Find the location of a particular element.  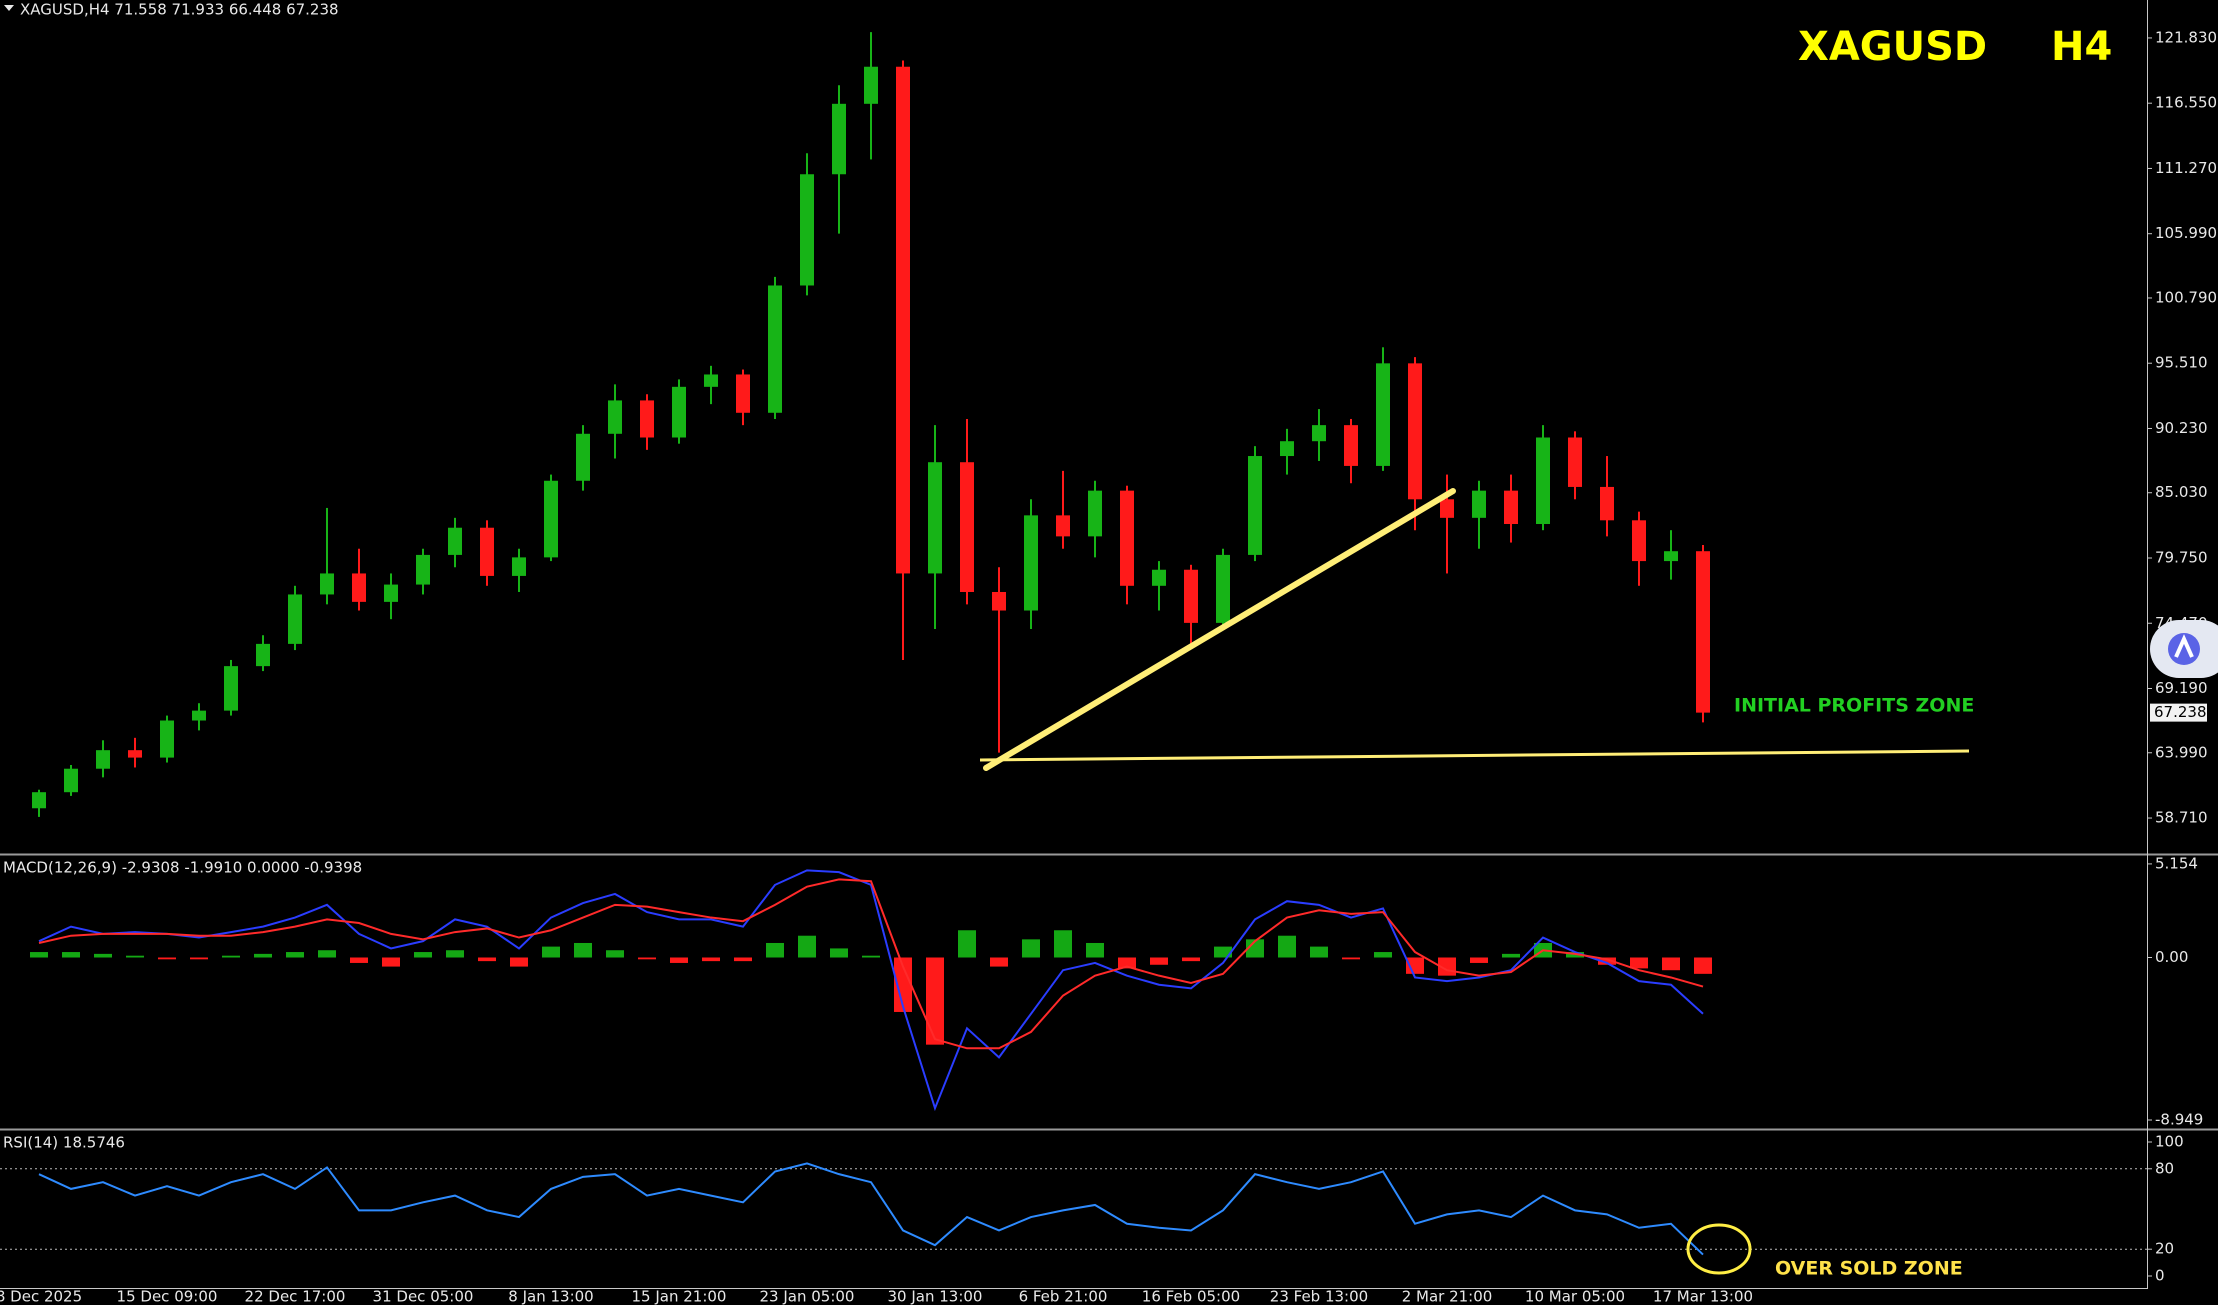

y-tick-label: 100 is located at coordinates (2169, 1141).